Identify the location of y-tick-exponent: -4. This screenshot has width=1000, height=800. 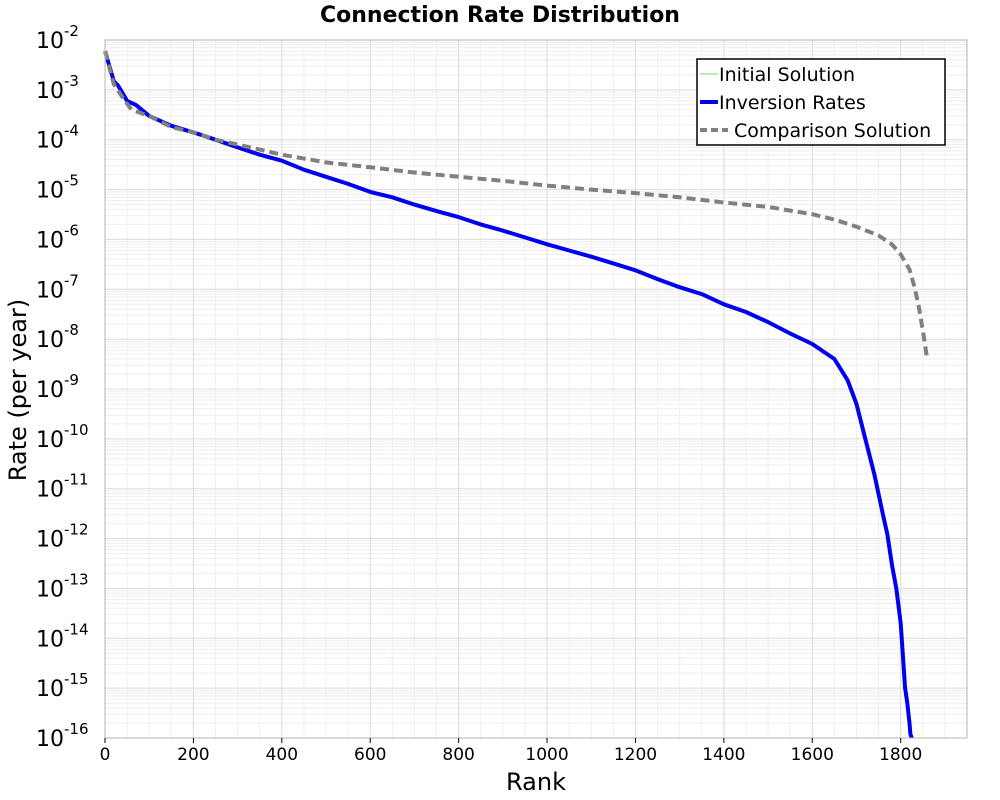
(71, 131).